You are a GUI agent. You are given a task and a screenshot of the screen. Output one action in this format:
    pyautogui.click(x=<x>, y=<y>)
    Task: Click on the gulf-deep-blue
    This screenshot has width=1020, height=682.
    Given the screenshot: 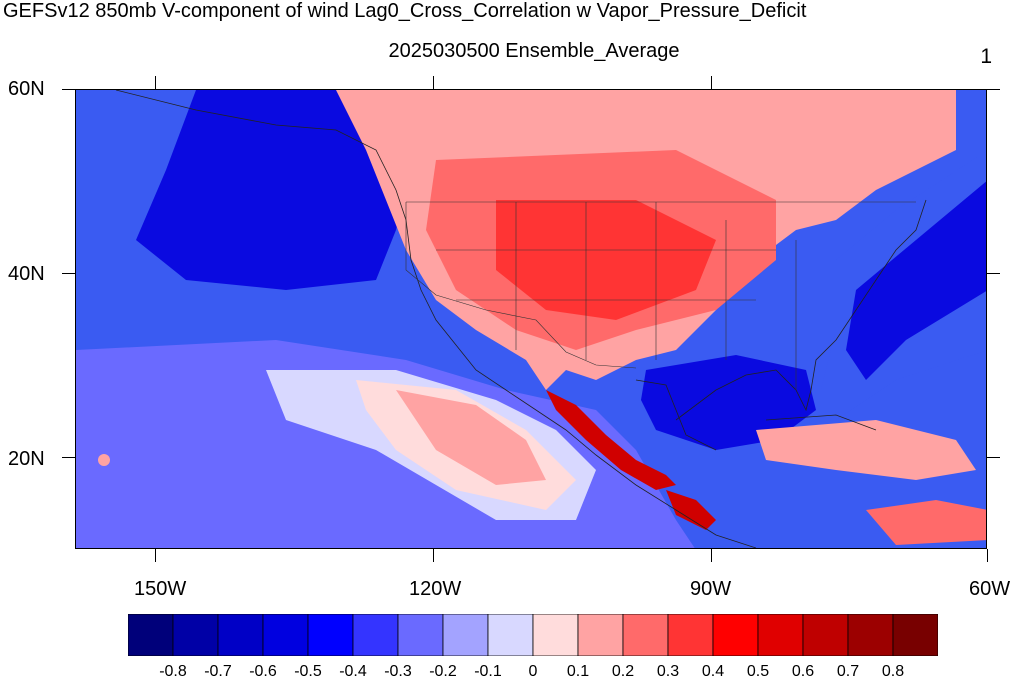 What is the action you would take?
    pyautogui.click(x=728, y=402)
    